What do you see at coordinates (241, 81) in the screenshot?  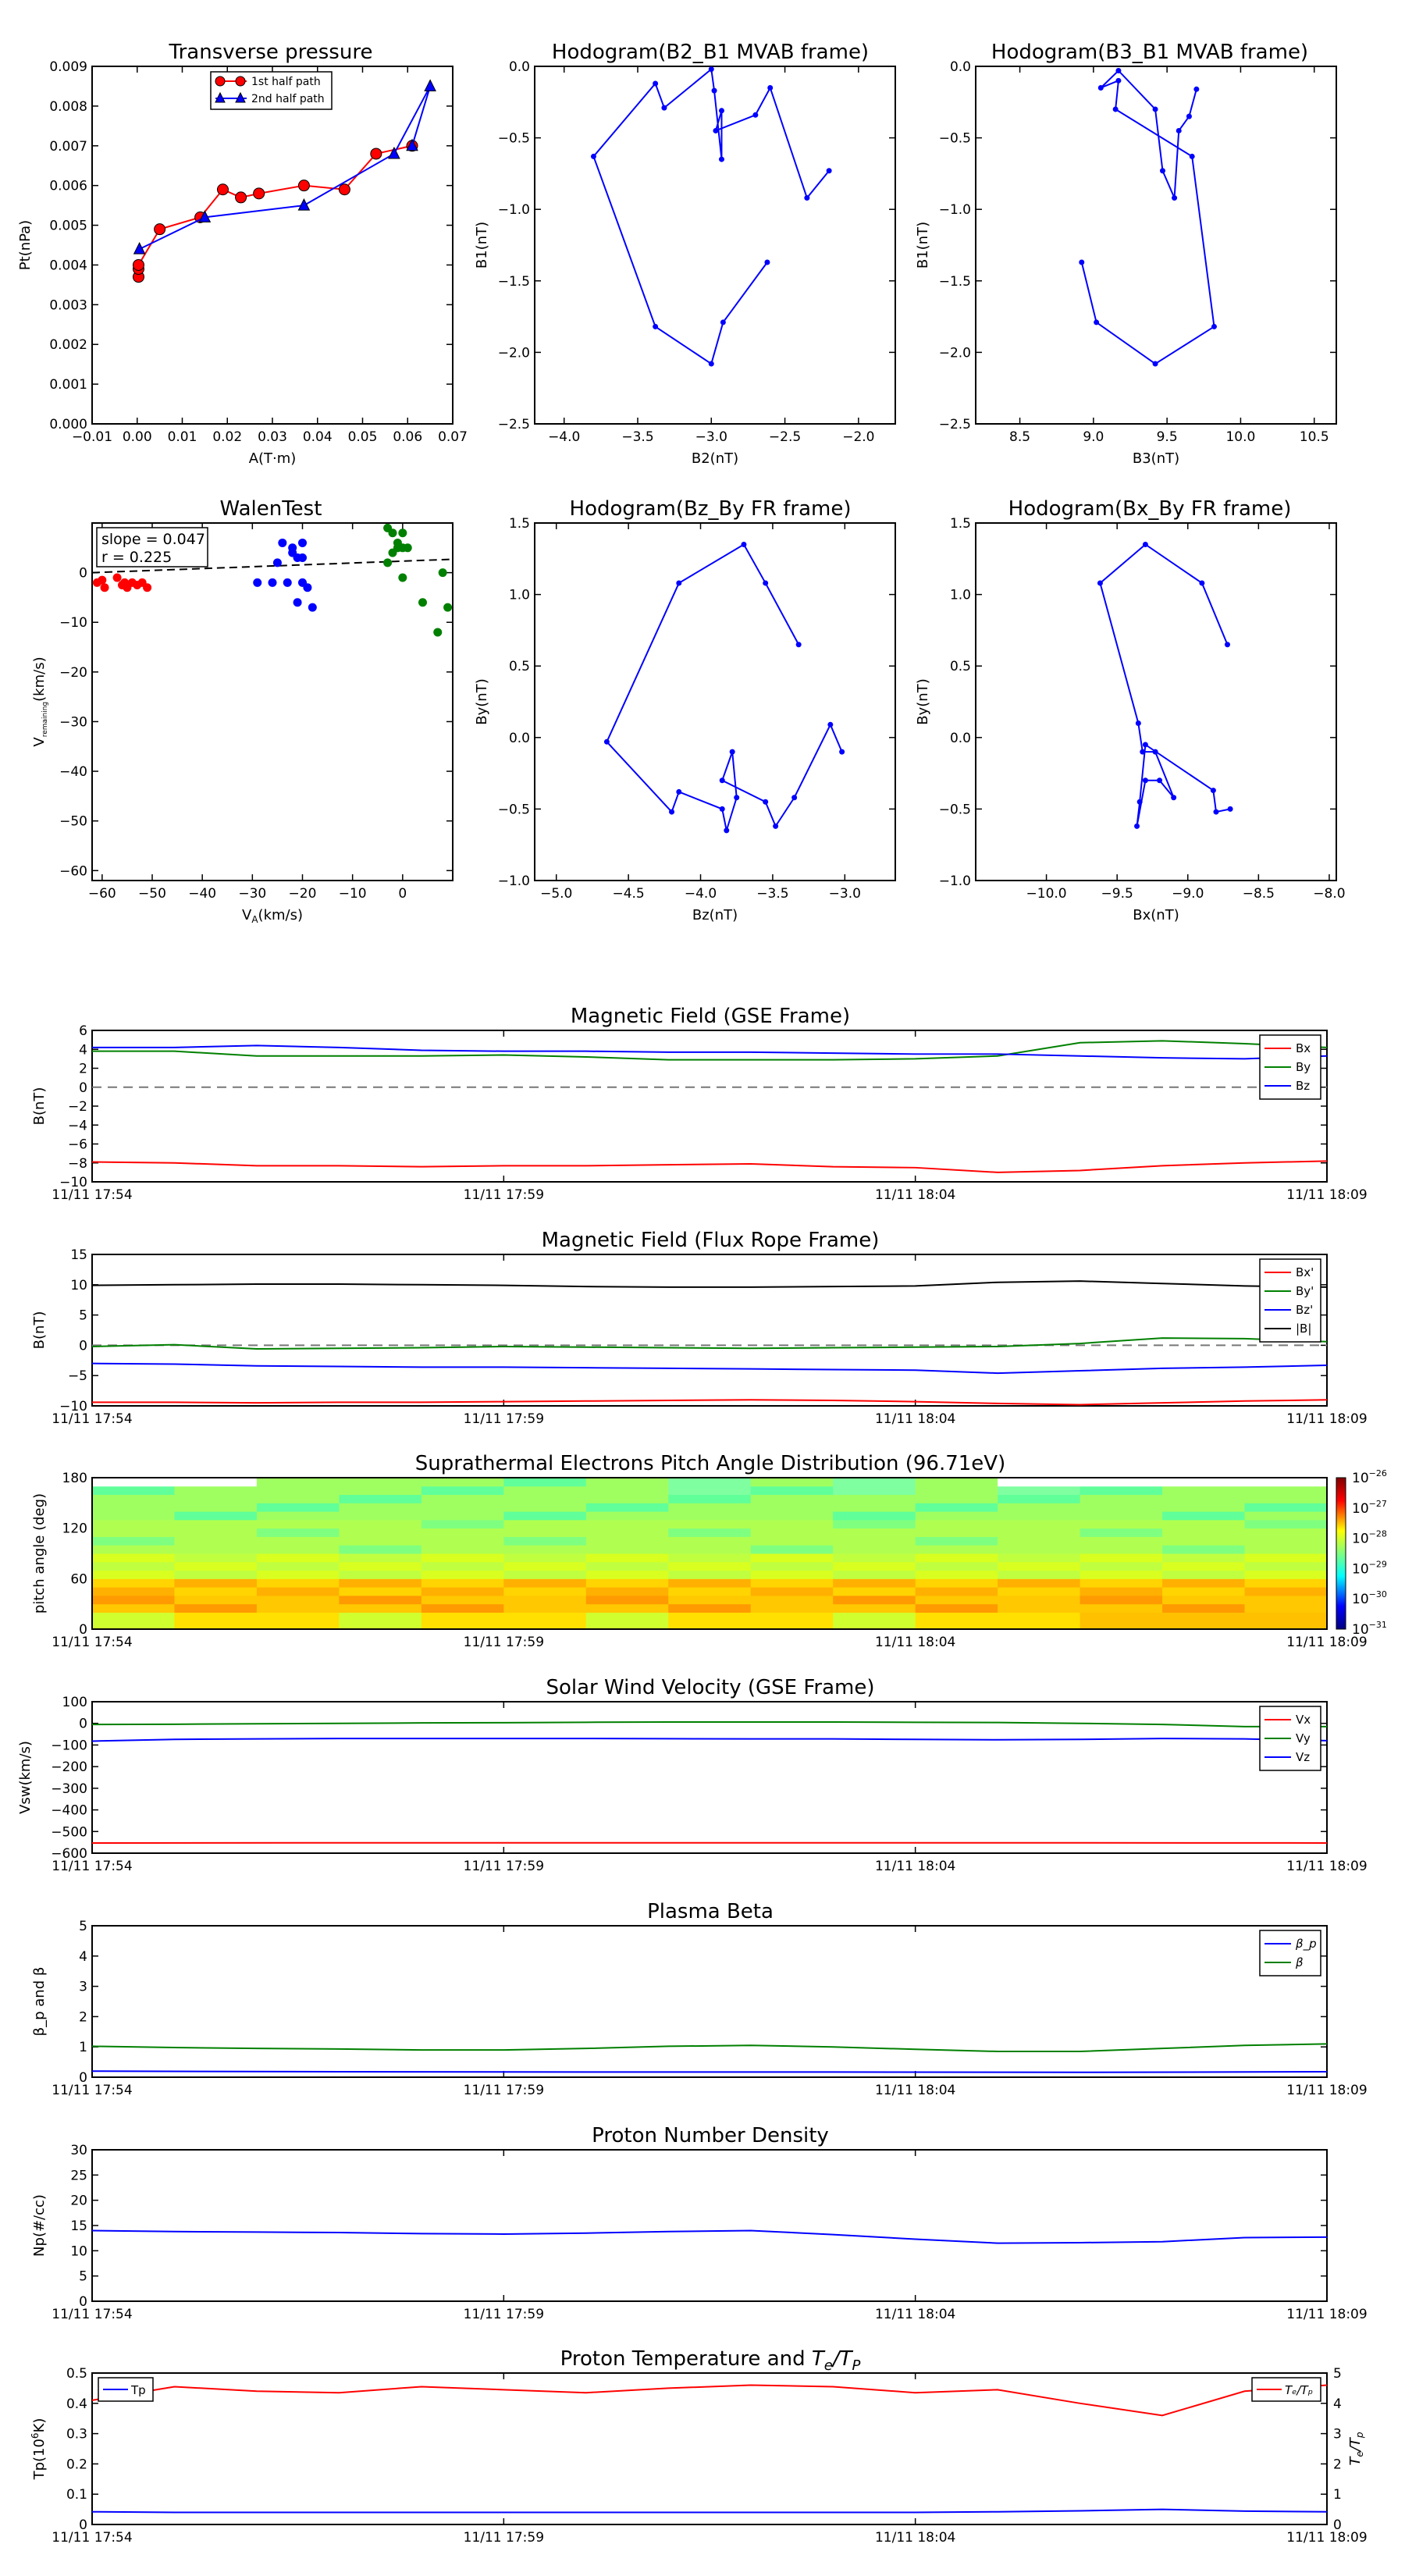 I see `legend-marker-tp` at bounding box center [241, 81].